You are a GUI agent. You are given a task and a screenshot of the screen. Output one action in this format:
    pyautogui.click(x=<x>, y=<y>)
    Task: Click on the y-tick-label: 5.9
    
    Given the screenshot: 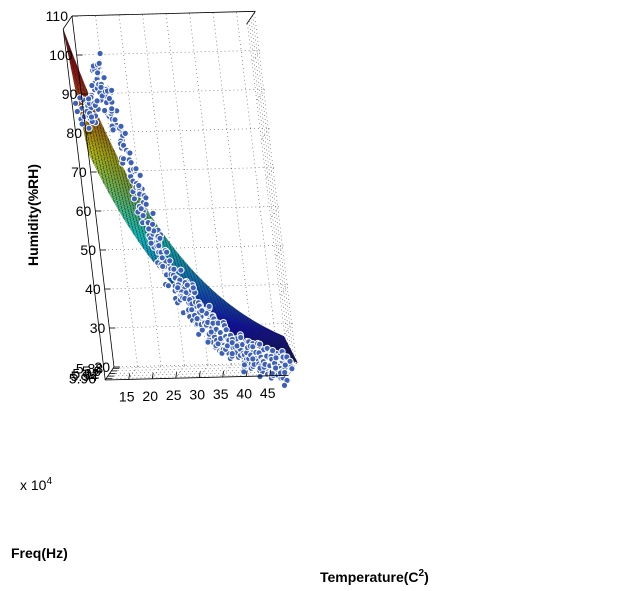 What is the action you would take?
    pyautogui.click(x=92, y=371)
    